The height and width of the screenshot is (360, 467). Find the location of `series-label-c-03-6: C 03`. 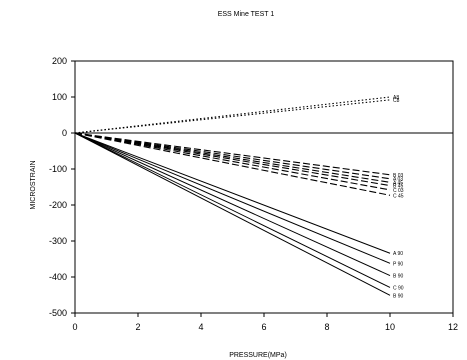

series-label-c-03-6: C 03 is located at coordinates (398, 191).